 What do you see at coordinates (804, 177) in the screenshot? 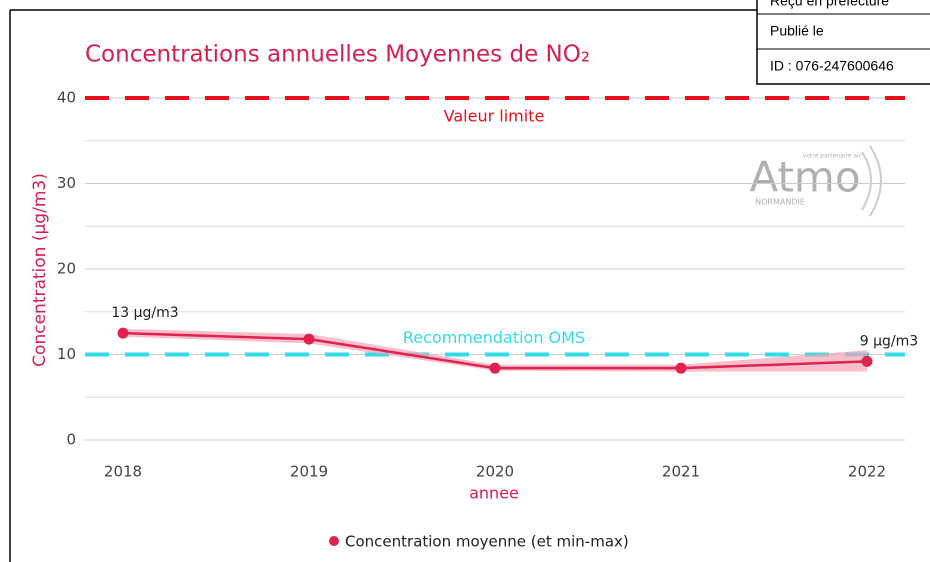
I see `watermark-brand: Atmo` at bounding box center [804, 177].